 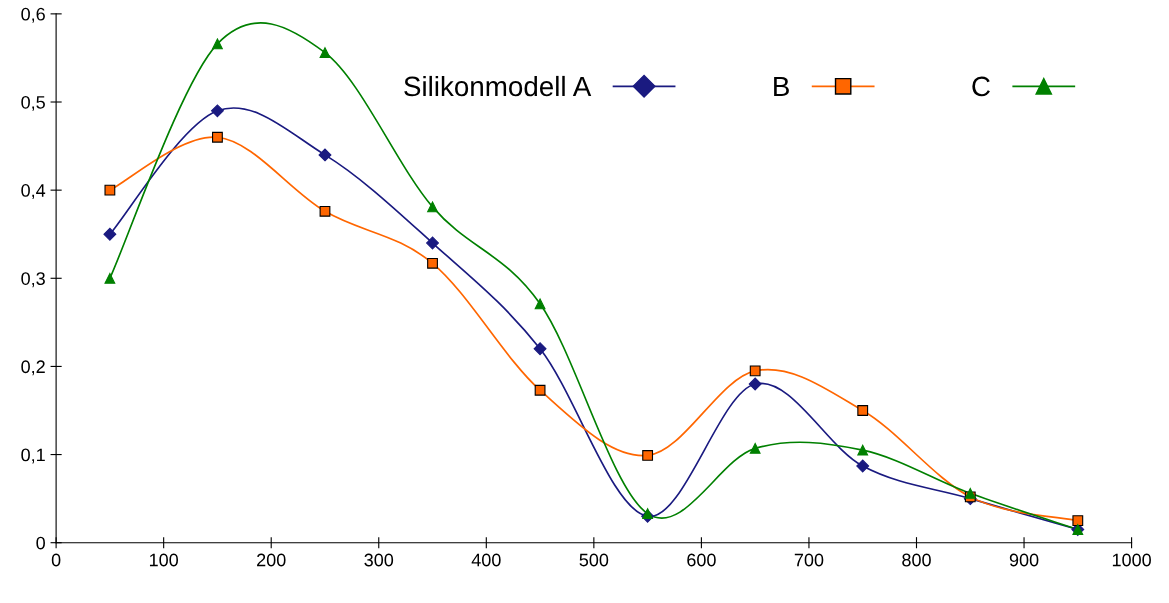 What do you see at coordinates (498, 86) in the screenshot?
I see `legend-label: Silikonmodell A` at bounding box center [498, 86].